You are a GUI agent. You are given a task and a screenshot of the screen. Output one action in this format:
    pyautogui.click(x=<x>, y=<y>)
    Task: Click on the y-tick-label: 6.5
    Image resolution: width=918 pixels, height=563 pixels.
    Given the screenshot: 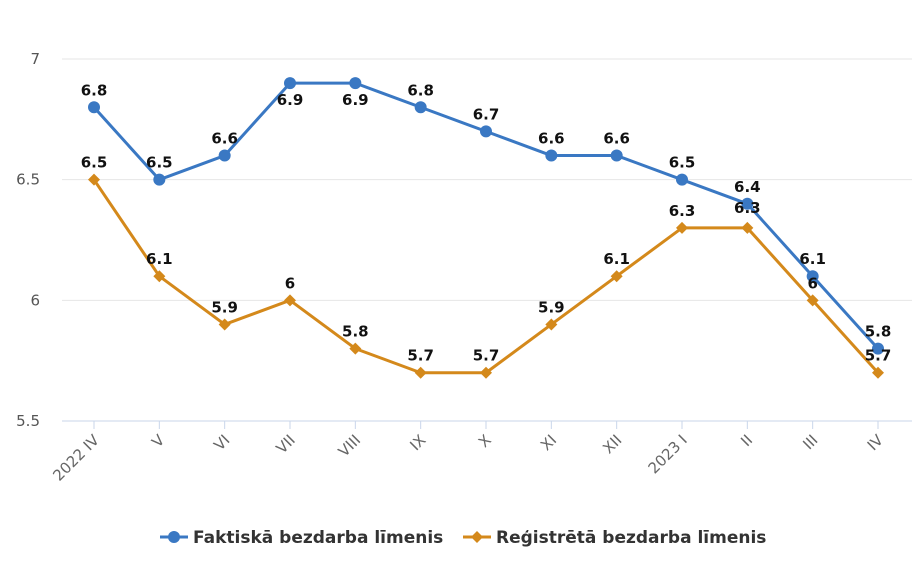 What is the action you would take?
    pyautogui.click(x=28, y=180)
    